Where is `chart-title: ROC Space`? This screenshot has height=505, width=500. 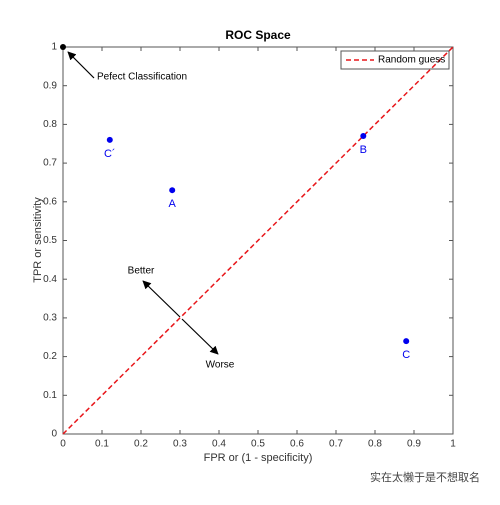
chart-title: ROC Space is located at coordinates (258, 35).